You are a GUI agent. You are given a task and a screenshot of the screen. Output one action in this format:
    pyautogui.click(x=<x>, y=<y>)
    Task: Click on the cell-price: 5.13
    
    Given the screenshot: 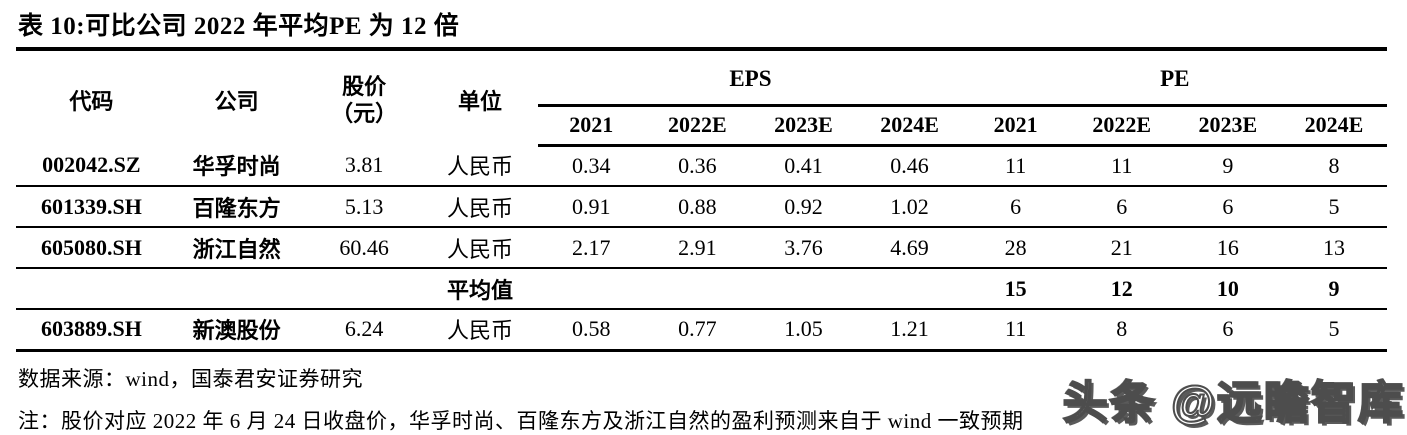 What is the action you would take?
    pyautogui.click(x=364, y=207)
    